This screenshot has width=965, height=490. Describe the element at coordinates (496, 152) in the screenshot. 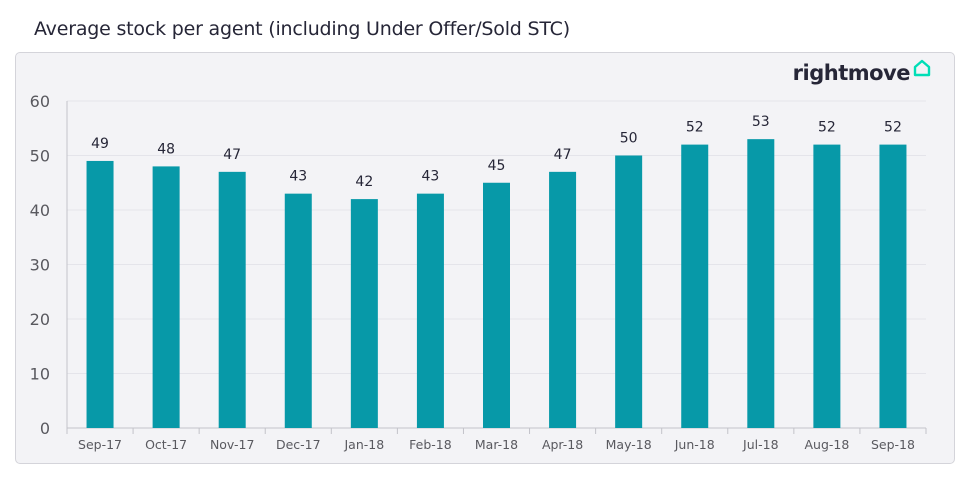

I see `data-labels: 49 48 47 43 42 43 45 47 50 52 53 52 52` at that location.